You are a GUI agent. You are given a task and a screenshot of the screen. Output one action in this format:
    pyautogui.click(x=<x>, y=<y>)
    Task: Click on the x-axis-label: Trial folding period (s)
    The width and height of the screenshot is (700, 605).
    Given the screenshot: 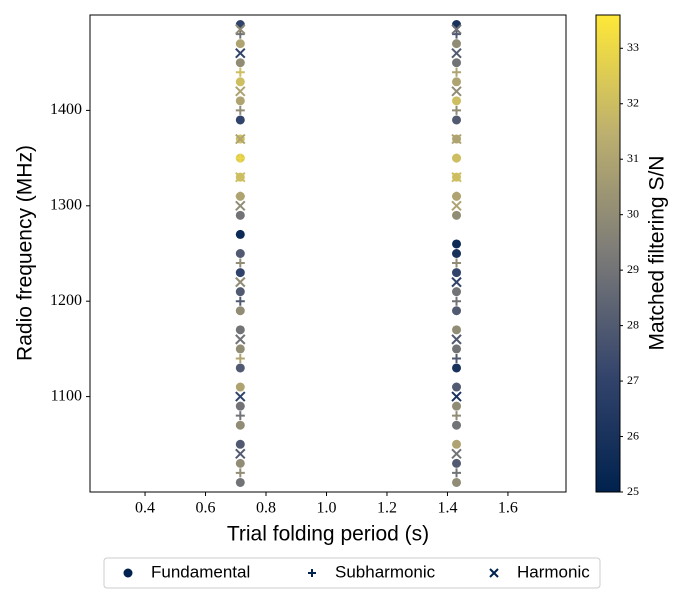 What is the action you would take?
    pyautogui.click(x=328, y=534)
    